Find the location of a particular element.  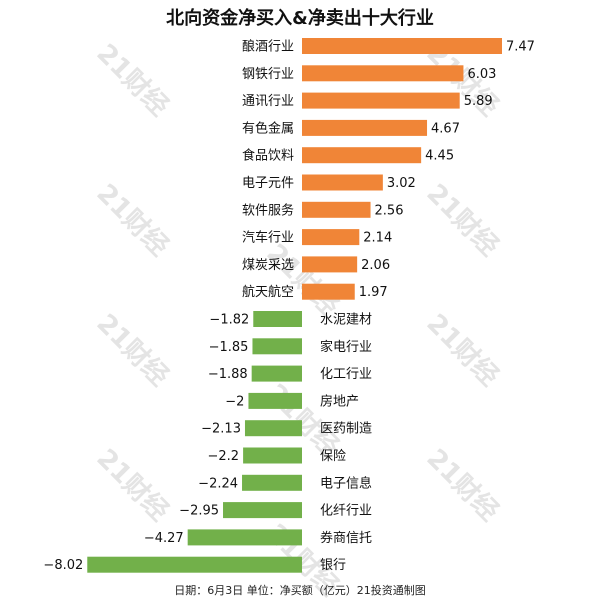

value-label: −1.85 is located at coordinates (229, 347).